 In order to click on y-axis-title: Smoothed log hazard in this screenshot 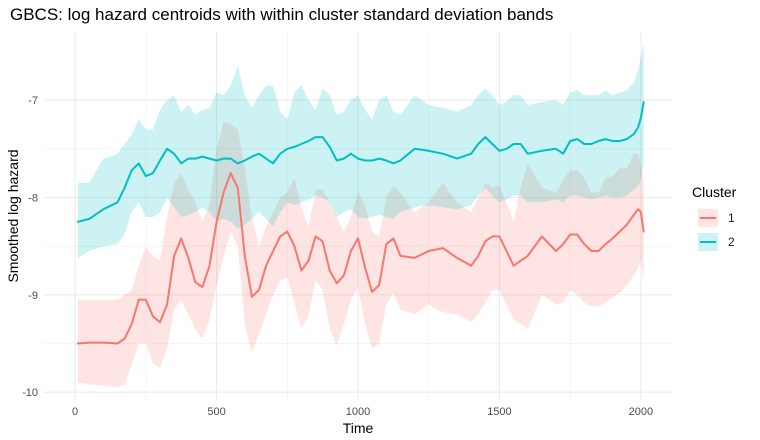, I will do `click(13, 215)`.